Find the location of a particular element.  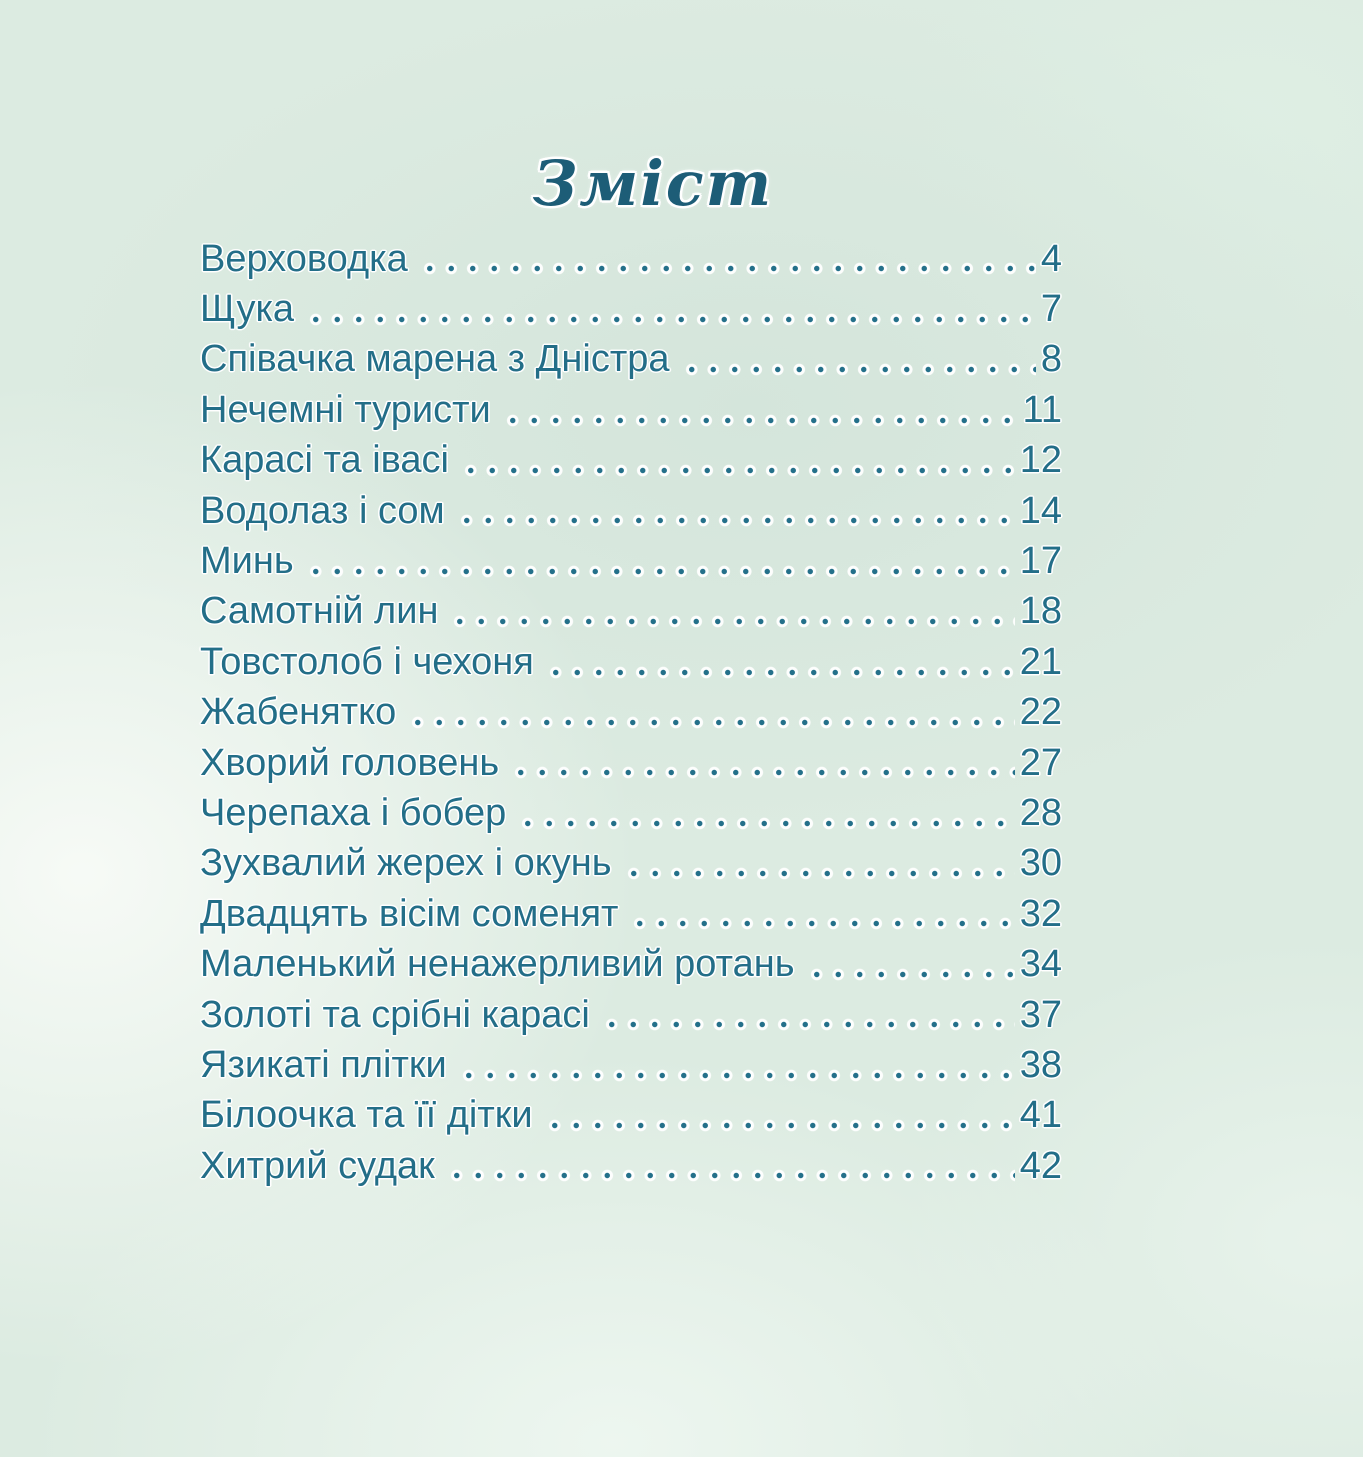

toc-entry-page: 18 is located at coordinates (1040, 611).